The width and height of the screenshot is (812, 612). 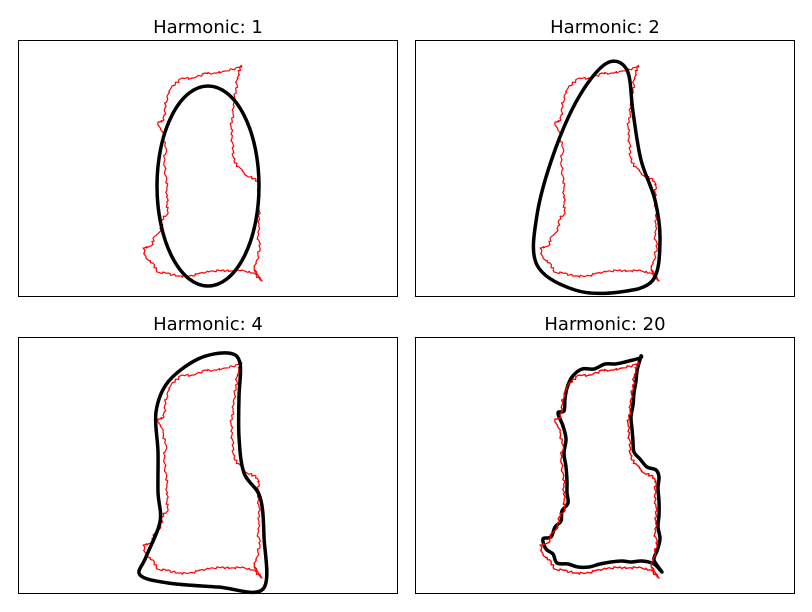 What do you see at coordinates (208, 324) in the screenshot?
I see `panel-title-harmonic-4: Harmonic: 4` at bounding box center [208, 324].